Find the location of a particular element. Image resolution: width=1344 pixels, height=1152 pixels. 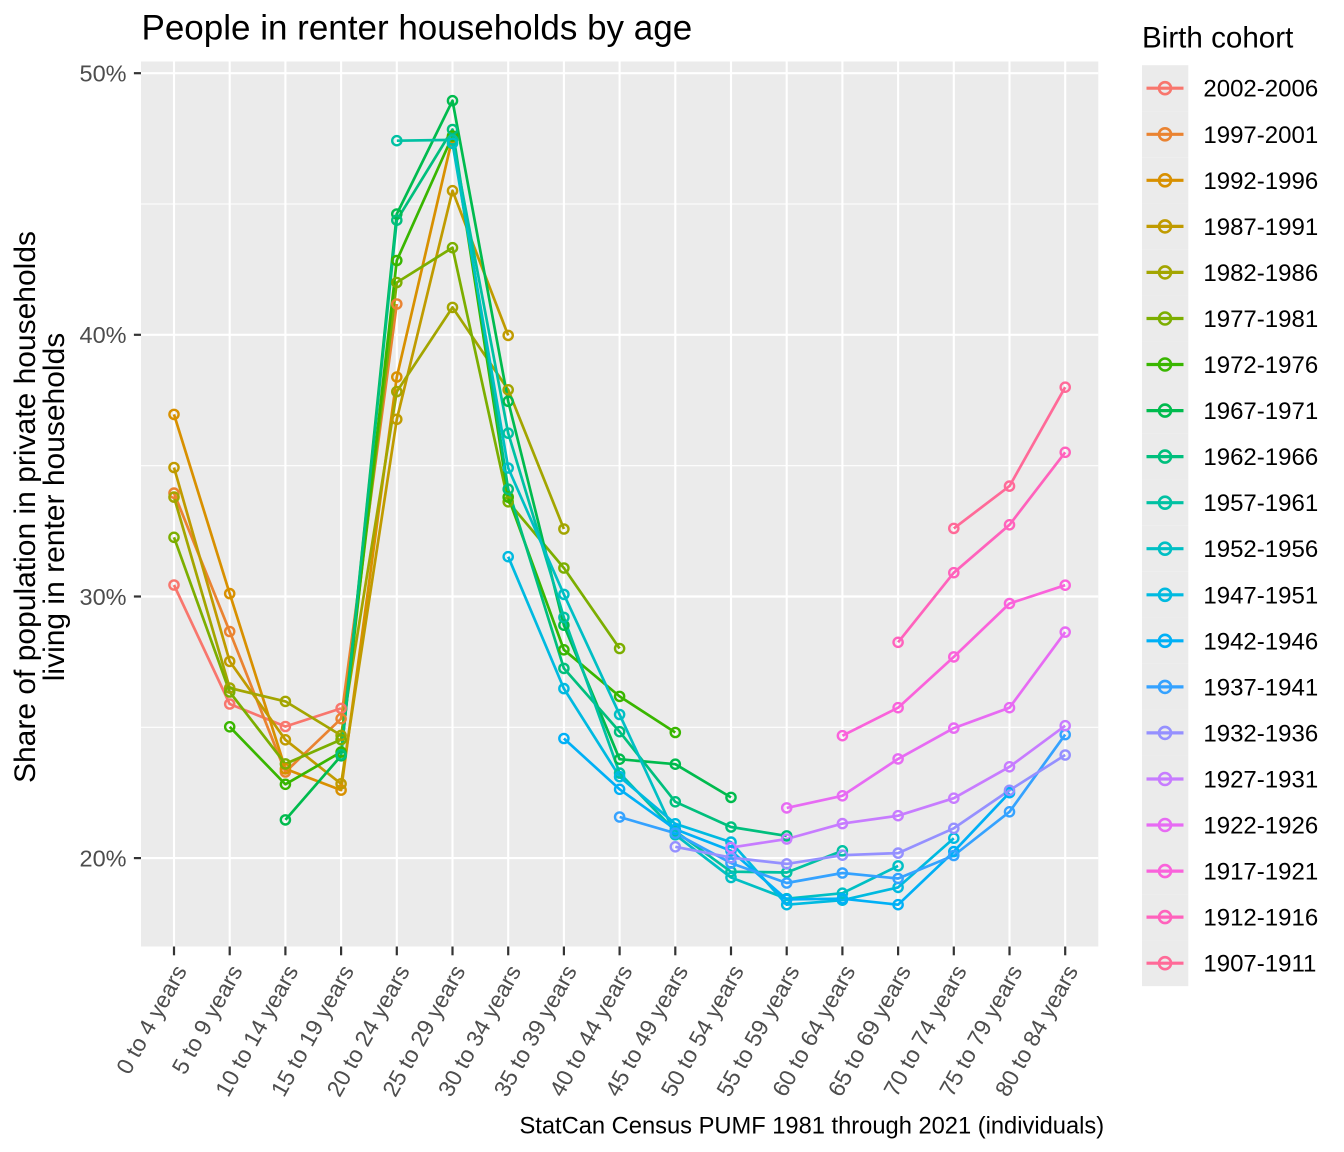

svg-text: 40% is located at coordinates (103, 335).